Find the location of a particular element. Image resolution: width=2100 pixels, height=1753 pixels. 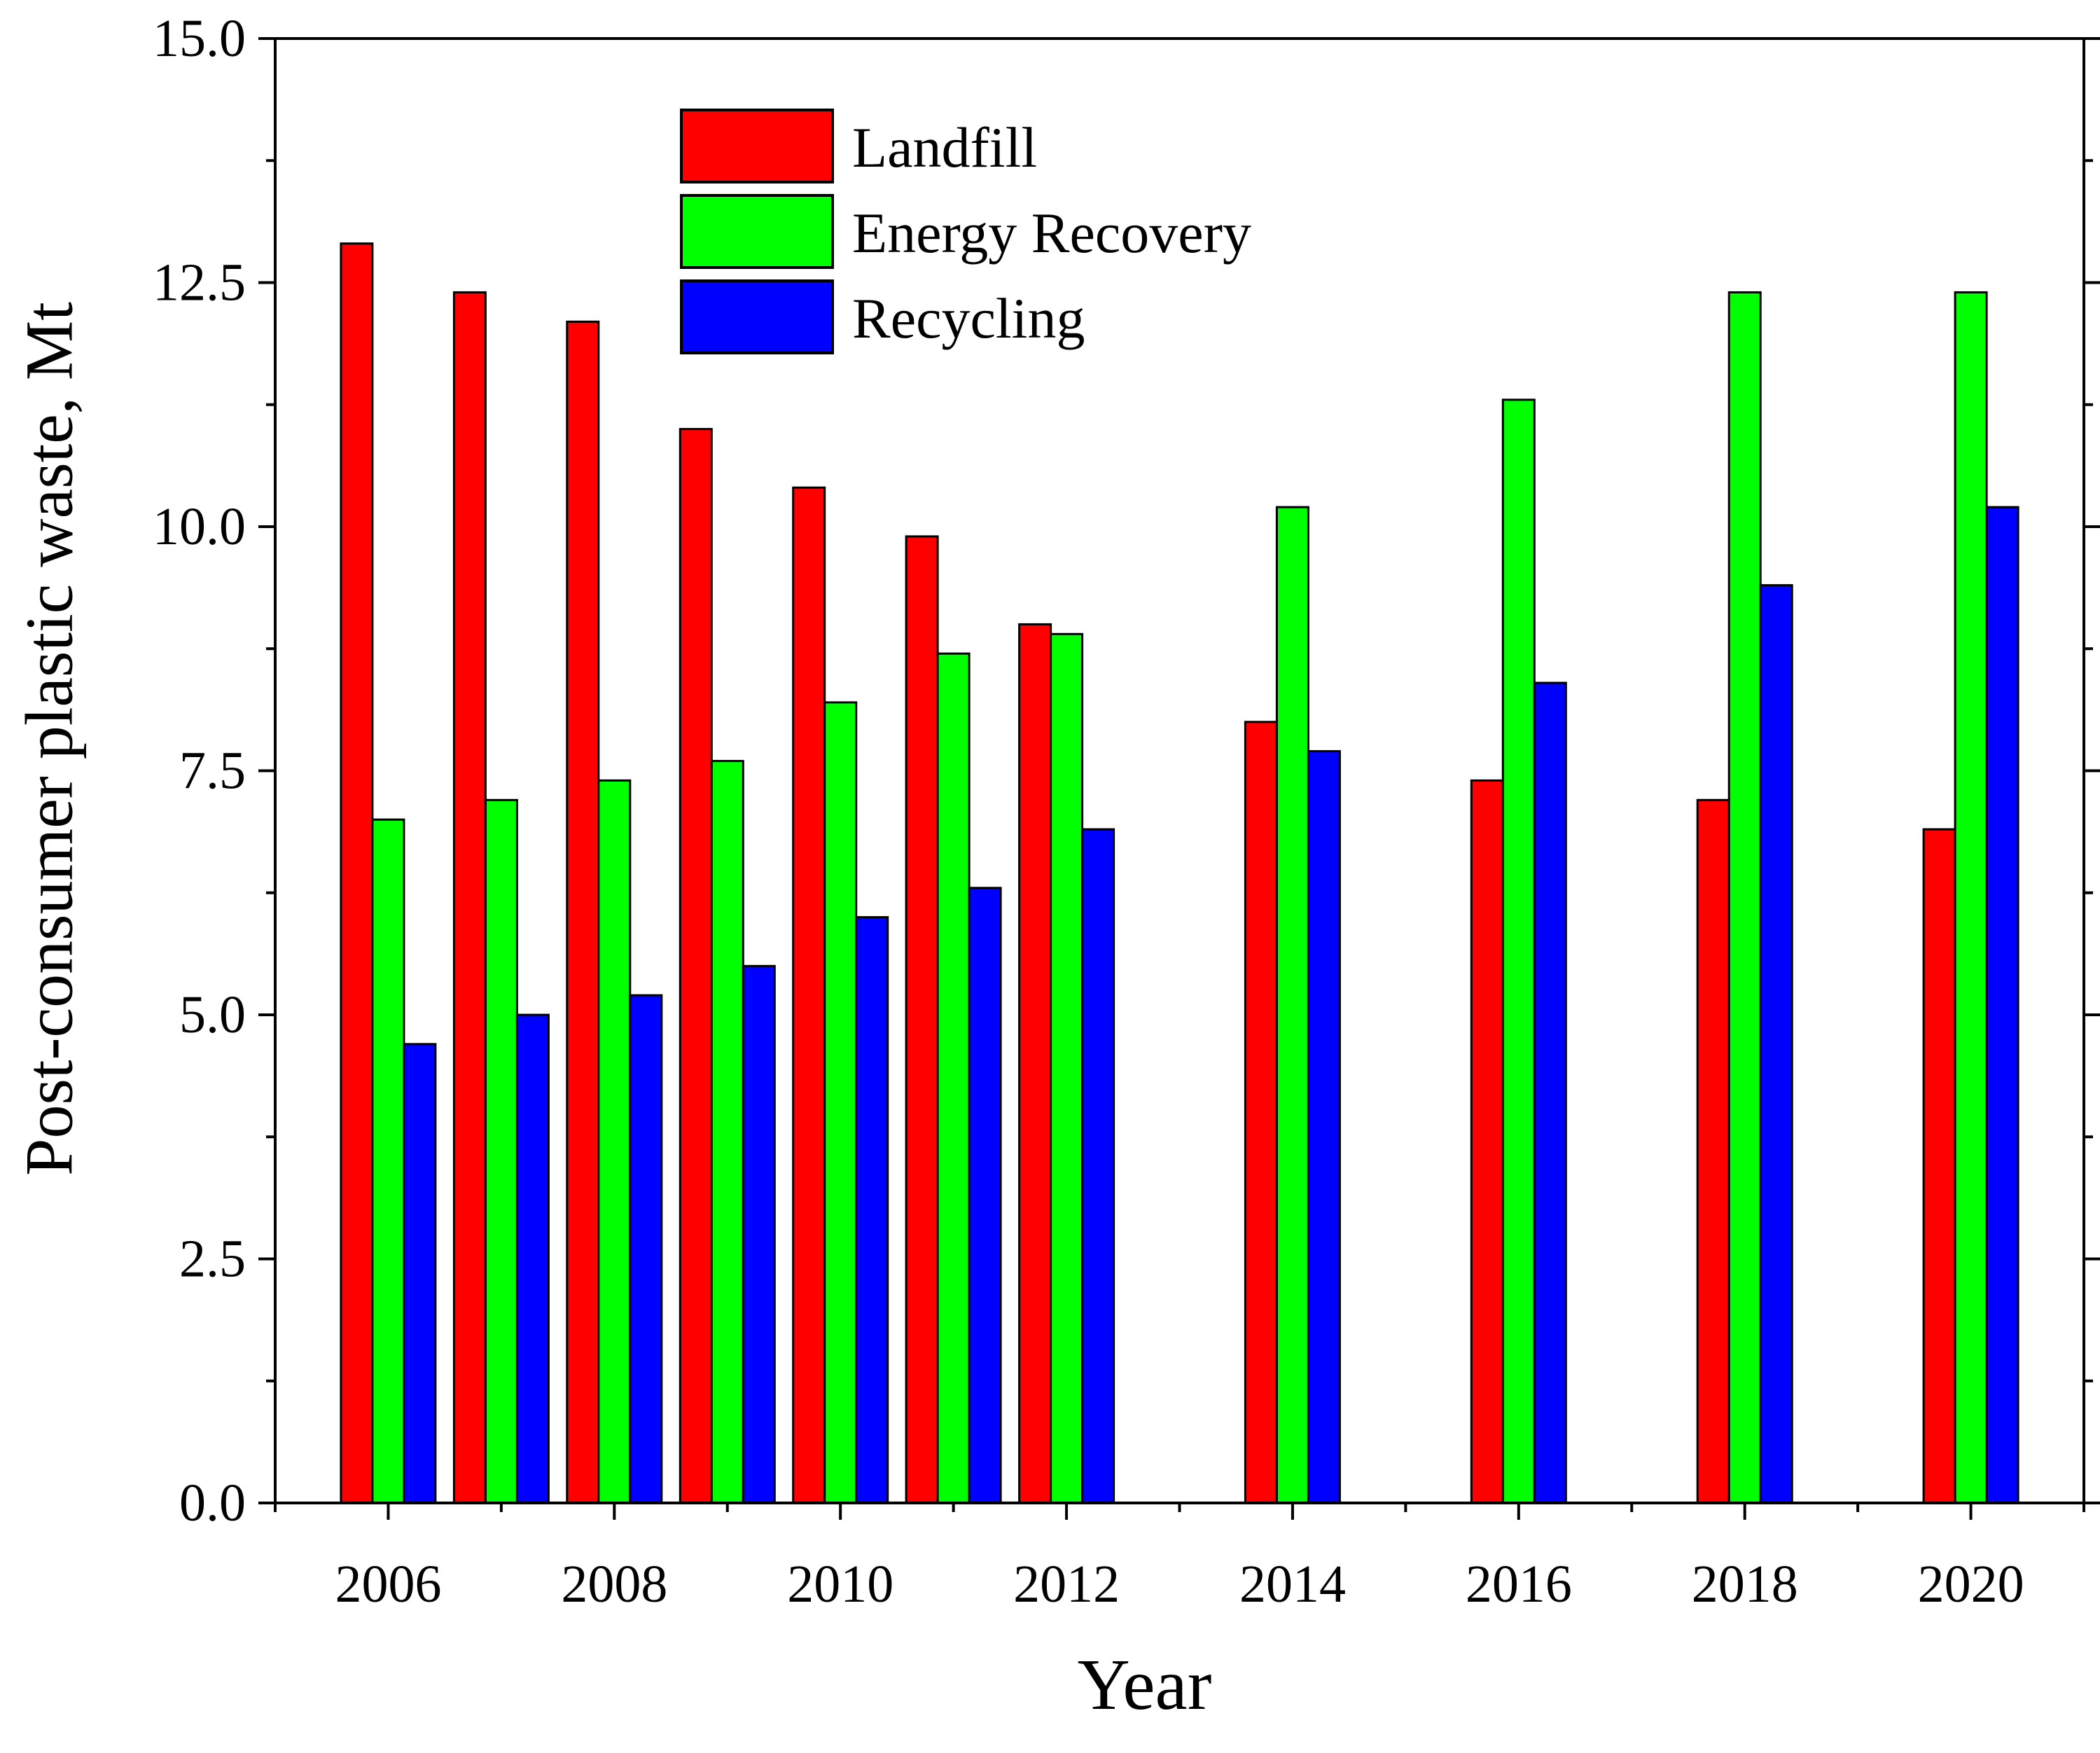

bar-landfill-2008 is located at coordinates (583, 912).